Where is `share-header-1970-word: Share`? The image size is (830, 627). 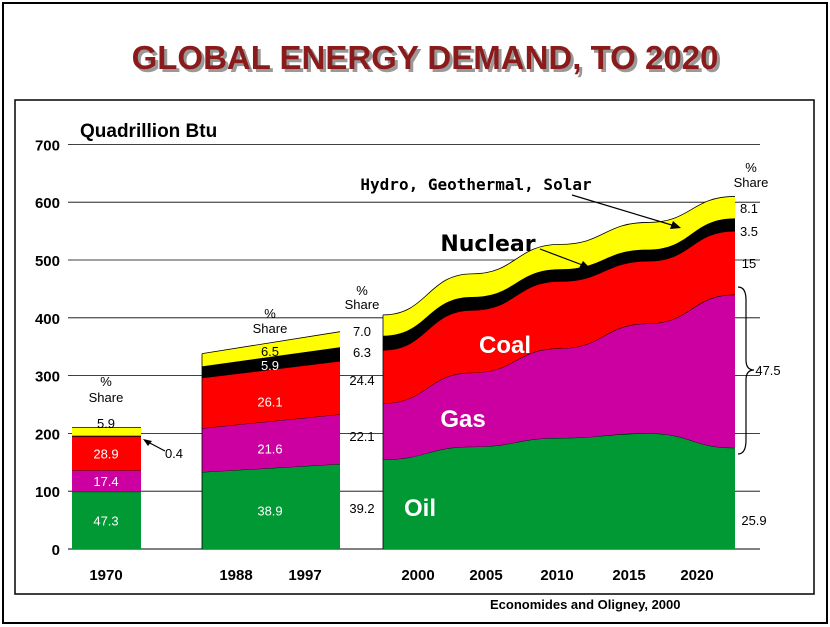 share-header-1970-word: Share is located at coordinates (106, 397).